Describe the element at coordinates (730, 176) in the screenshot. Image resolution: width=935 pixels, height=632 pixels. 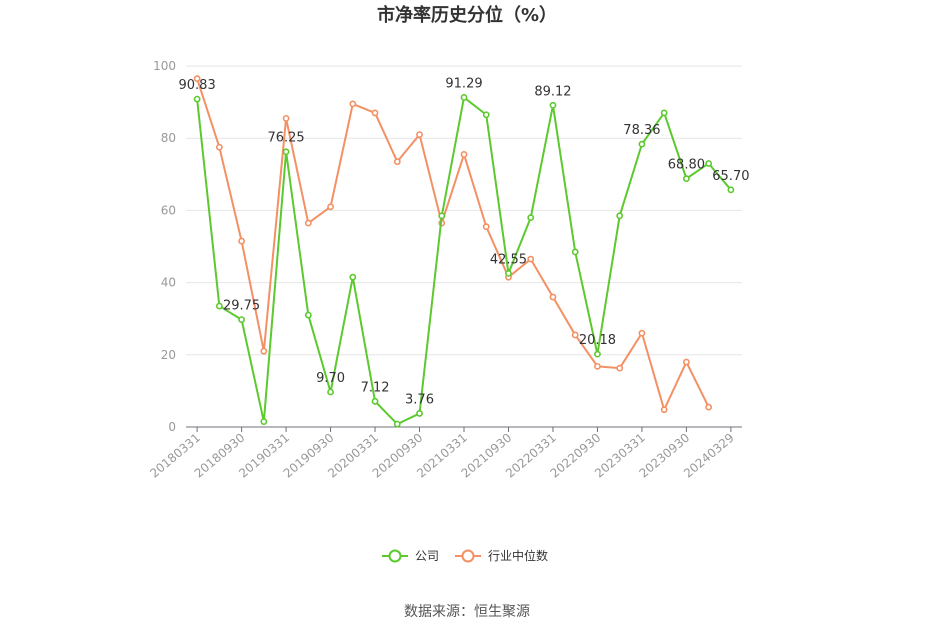
I see `data-label: 65.70` at that location.